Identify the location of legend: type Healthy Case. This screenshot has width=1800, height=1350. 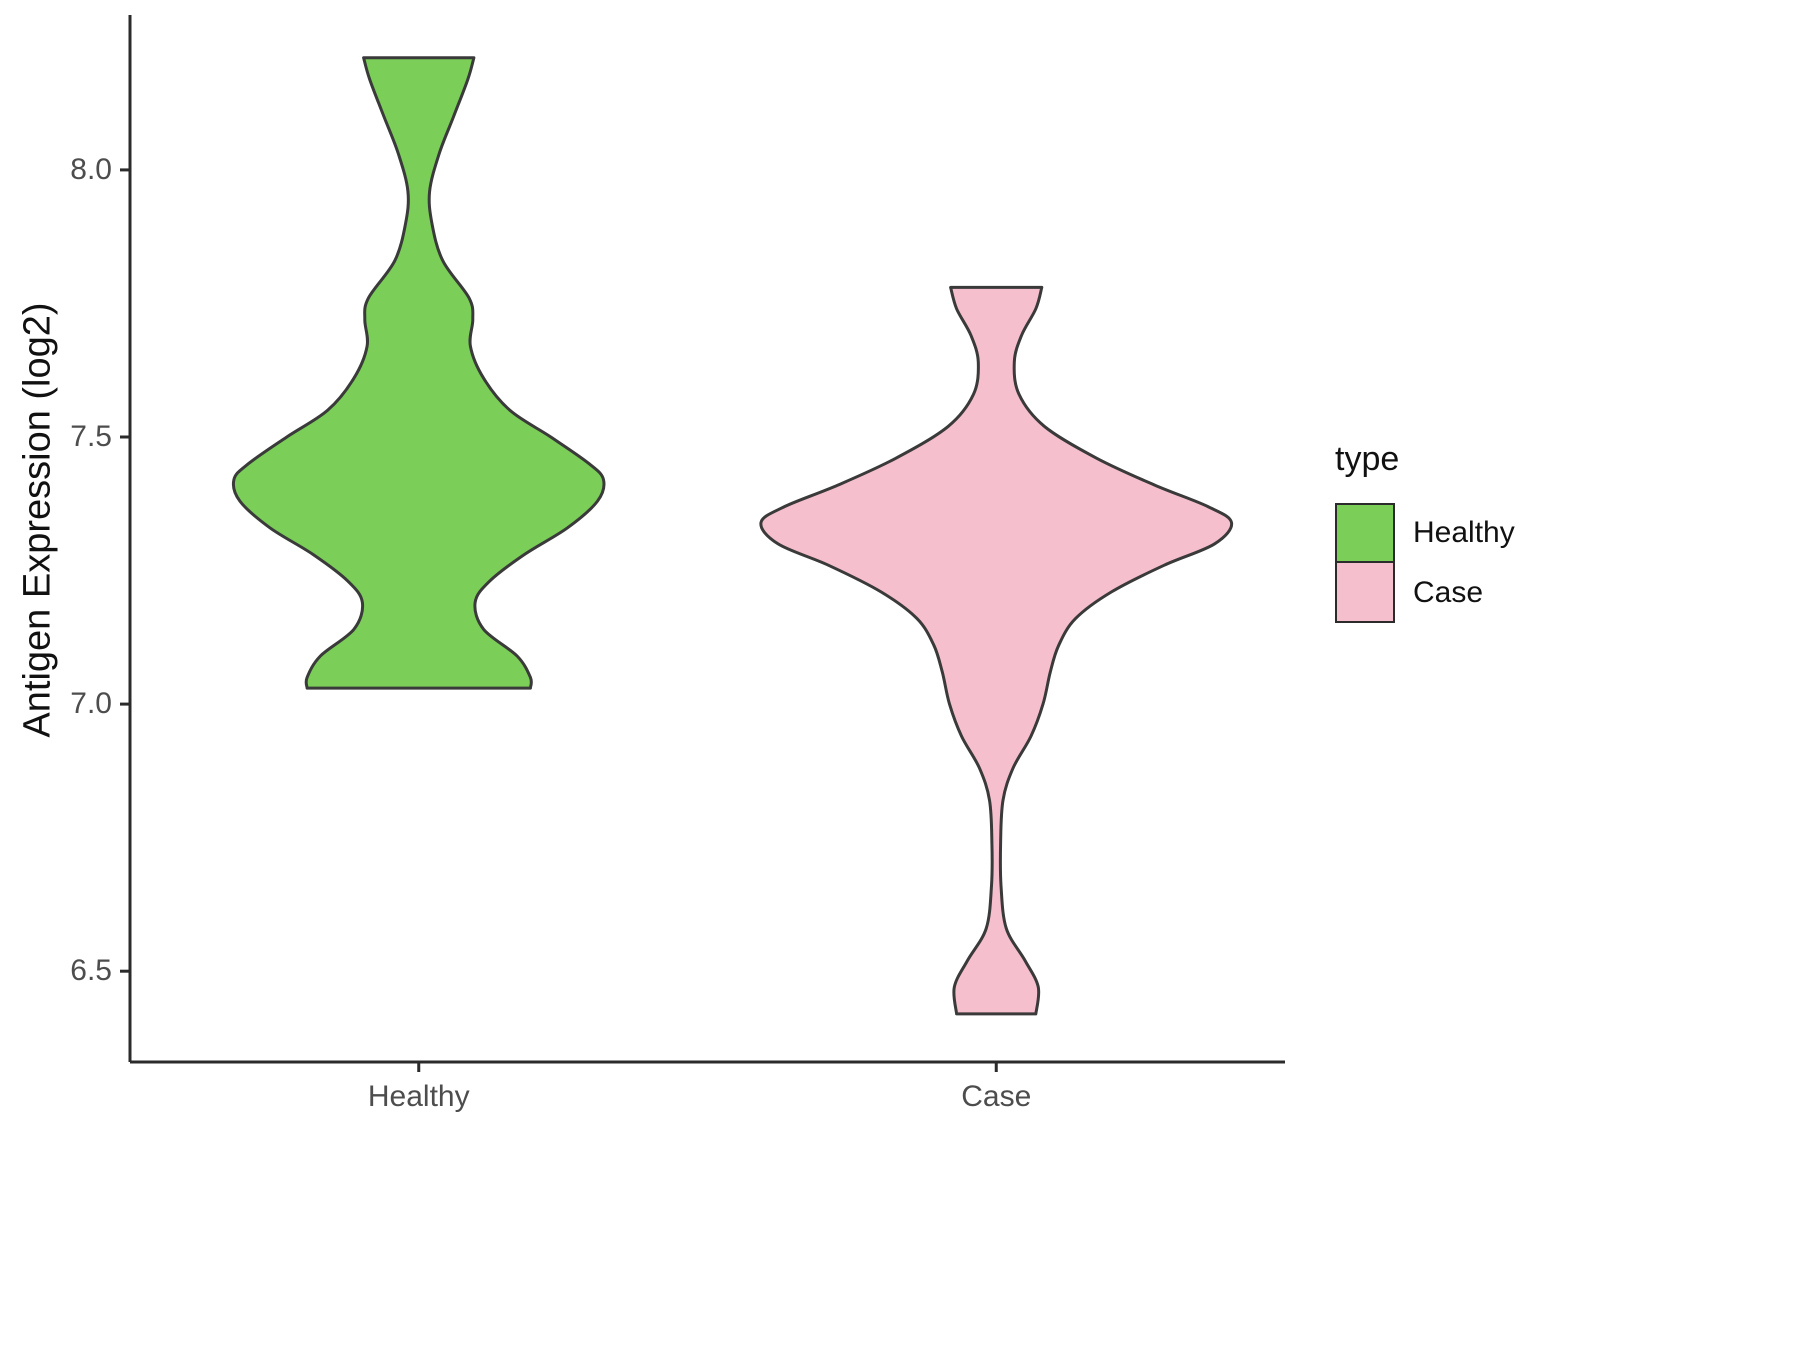
(1425, 531).